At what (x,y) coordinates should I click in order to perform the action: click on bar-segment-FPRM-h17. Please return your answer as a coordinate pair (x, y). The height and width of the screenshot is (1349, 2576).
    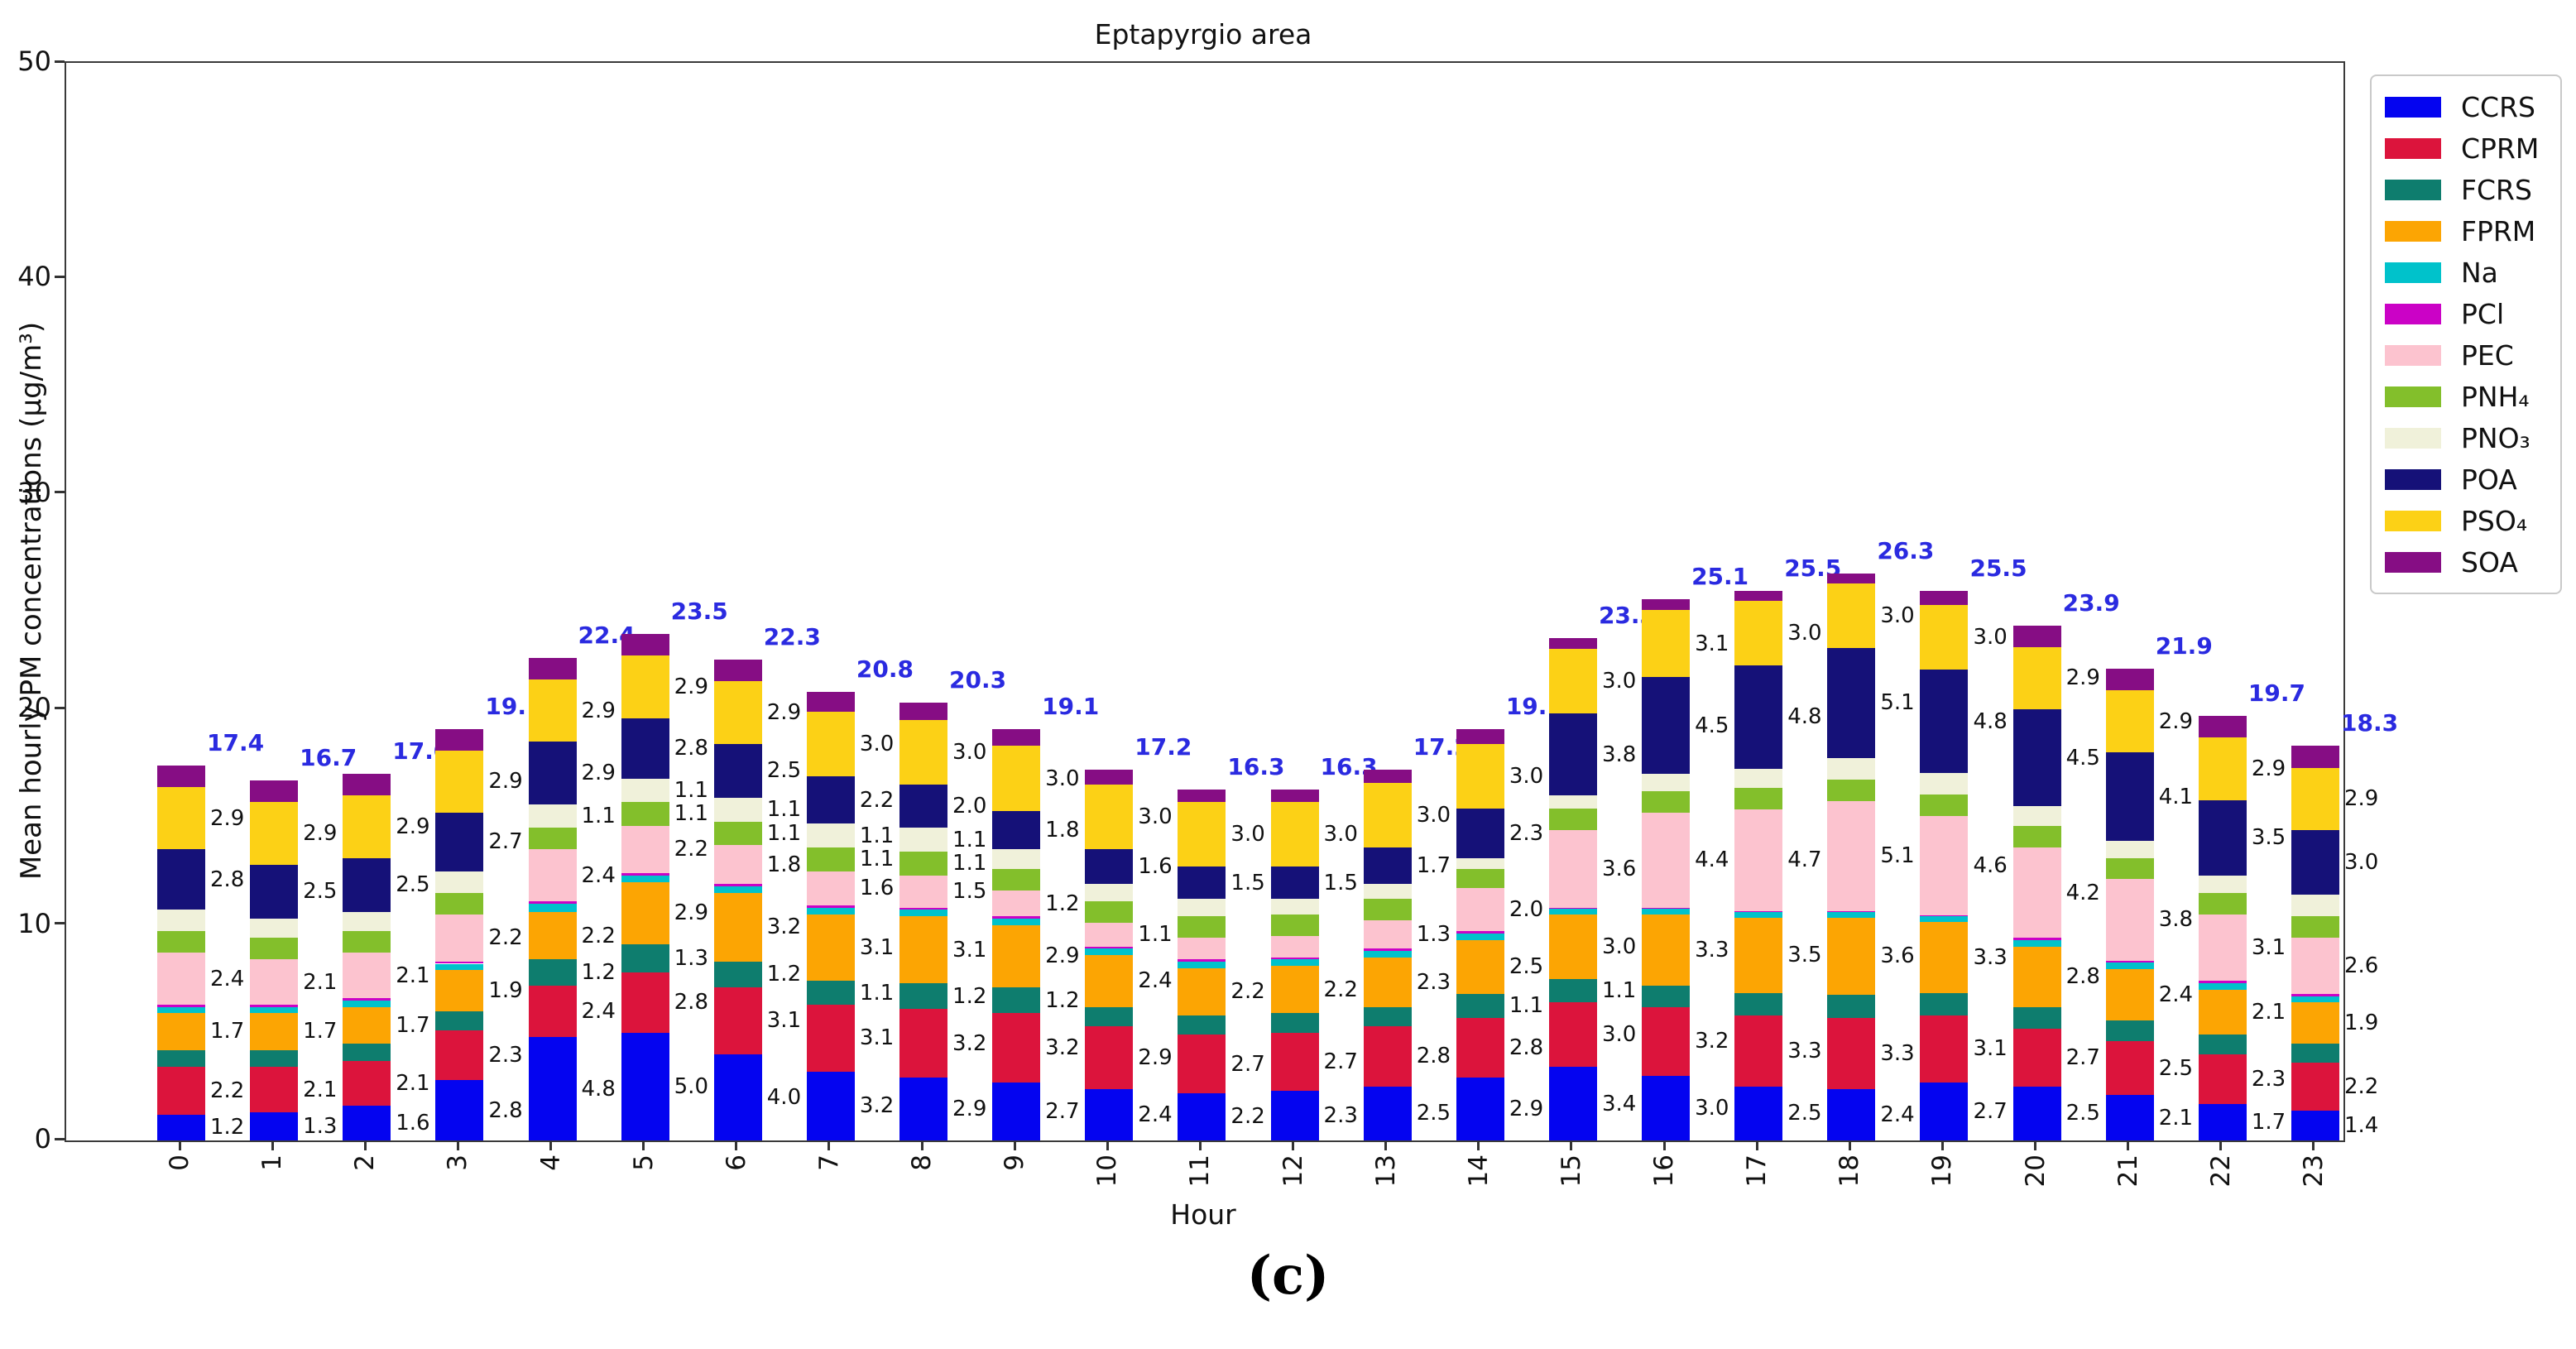
    Looking at the image, I should click on (1758, 955).